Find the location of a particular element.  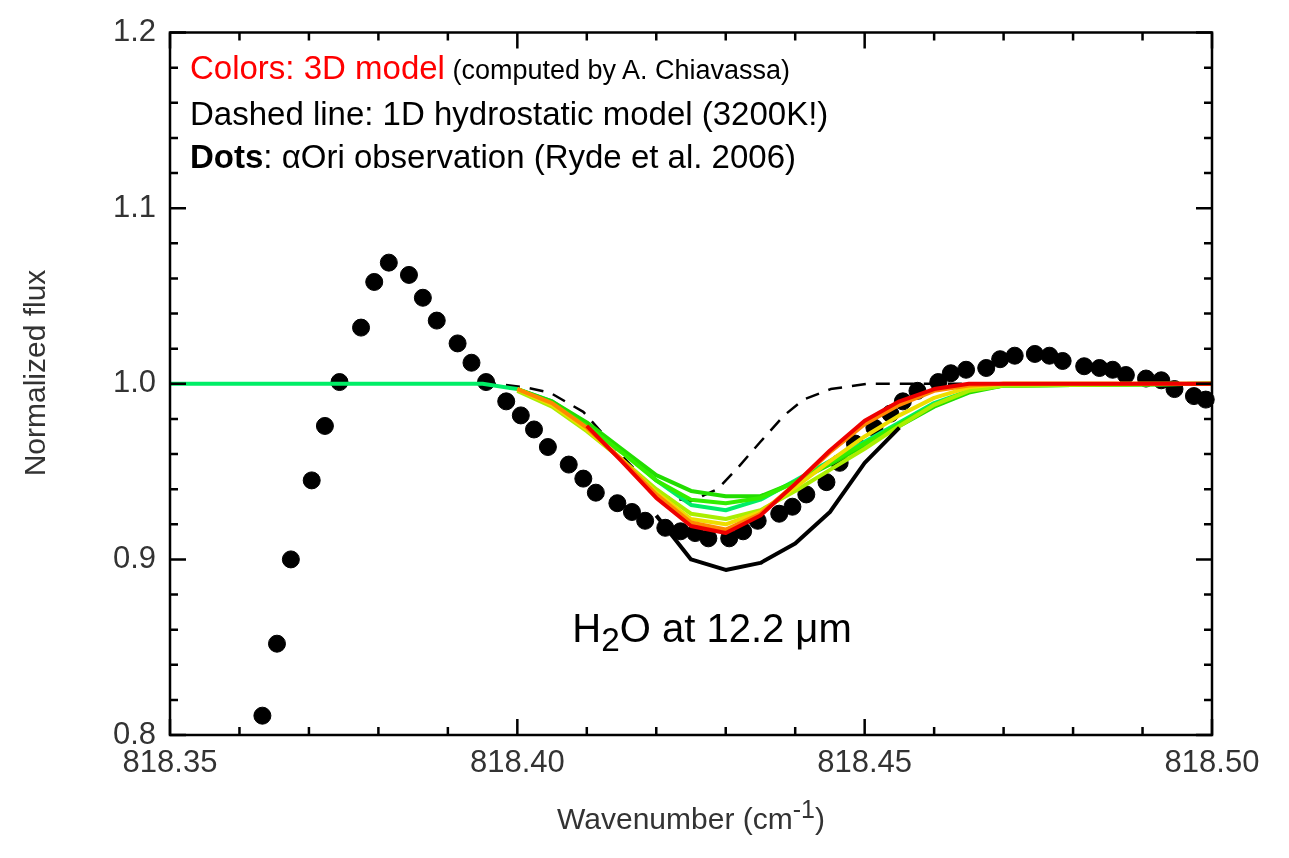

y-tick-label: 0.9 is located at coordinates (134, 557).